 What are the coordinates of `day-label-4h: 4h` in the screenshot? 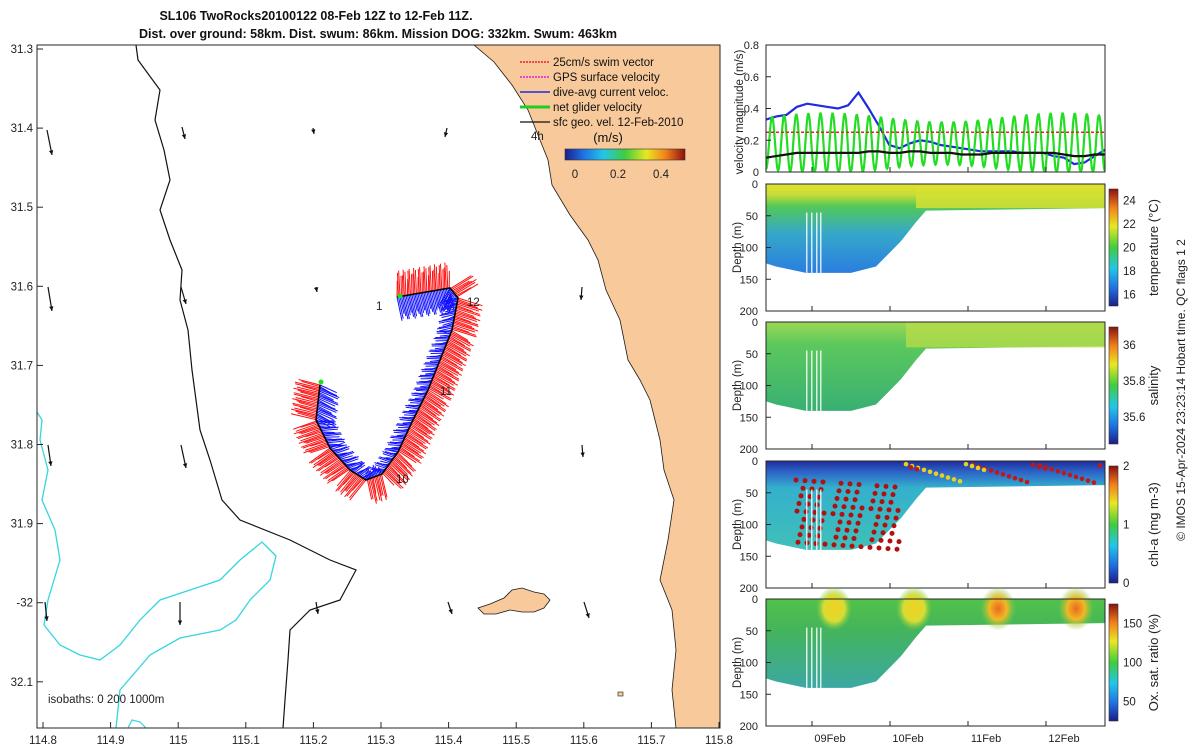 It's located at (537, 137).